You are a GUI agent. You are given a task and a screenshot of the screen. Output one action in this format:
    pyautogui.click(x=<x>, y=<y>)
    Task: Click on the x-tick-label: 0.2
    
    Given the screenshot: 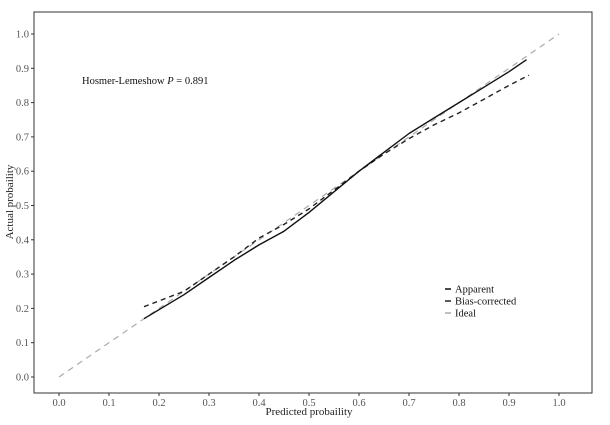 What is the action you would take?
    pyautogui.click(x=158, y=403)
    